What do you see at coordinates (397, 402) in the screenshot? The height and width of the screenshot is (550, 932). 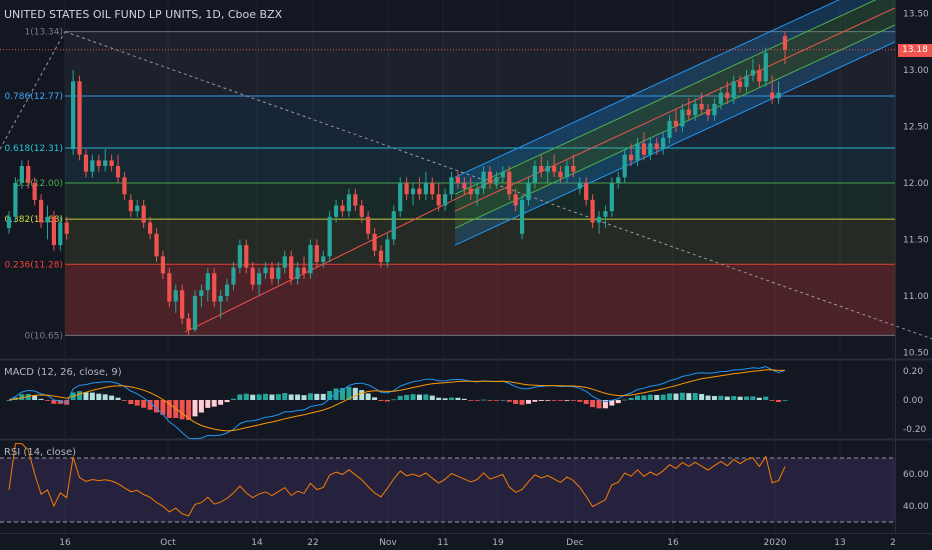 I see `macd-line` at bounding box center [397, 402].